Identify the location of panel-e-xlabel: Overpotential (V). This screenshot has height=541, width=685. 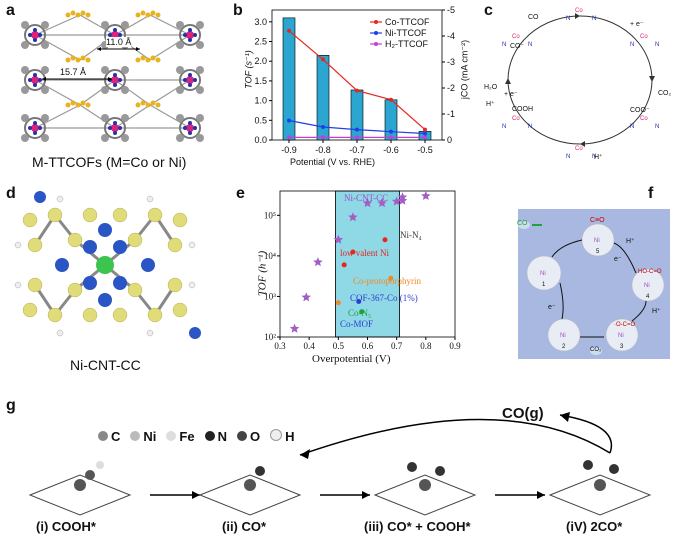
(351, 359).